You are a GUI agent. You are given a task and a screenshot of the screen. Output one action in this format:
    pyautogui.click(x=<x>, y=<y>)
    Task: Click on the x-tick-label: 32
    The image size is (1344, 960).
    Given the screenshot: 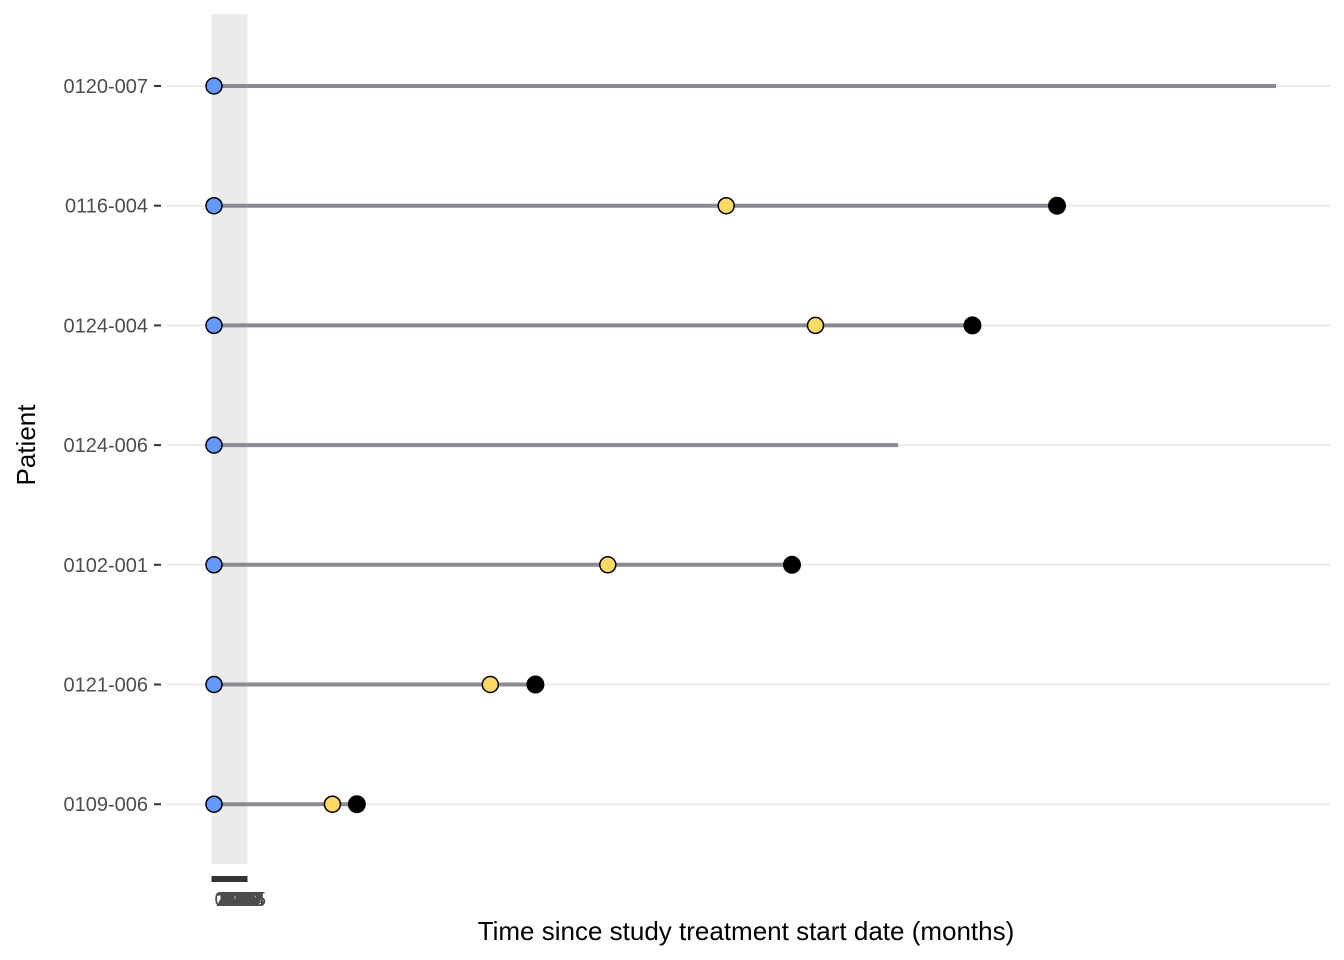 What is the action you would take?
    pyautogui.click(x=252, y=900)
    